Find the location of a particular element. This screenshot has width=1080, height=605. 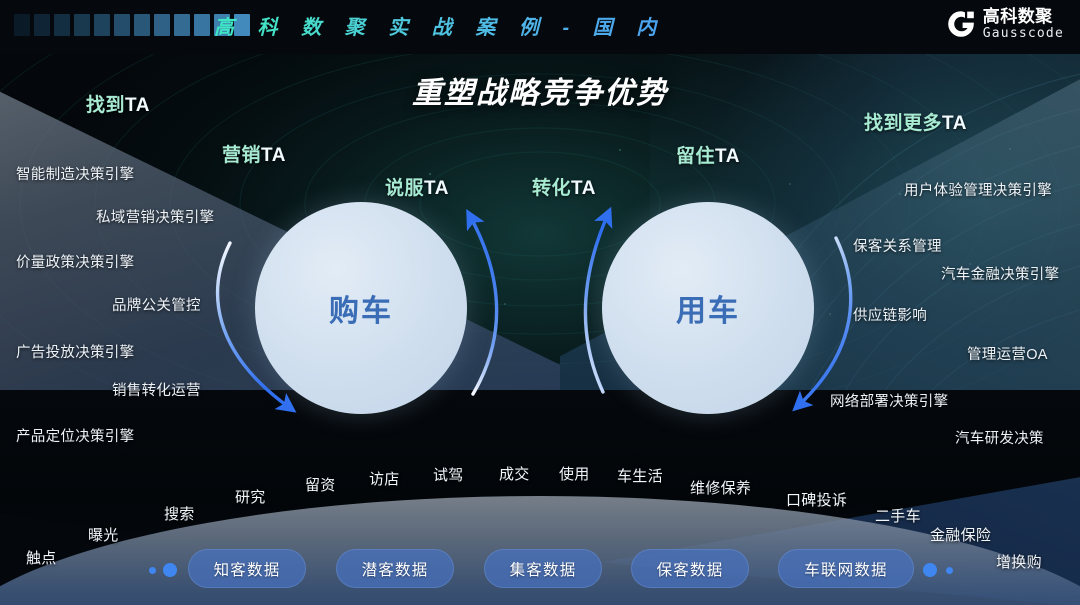

stage-label-0: 找到TA is located at coordinates (118, 103).